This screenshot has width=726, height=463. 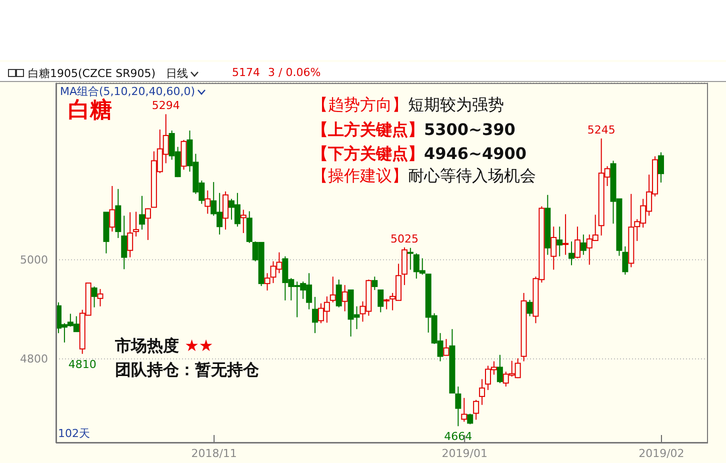 I want to click on annotation: 白糖, so click(x=90, y=111).